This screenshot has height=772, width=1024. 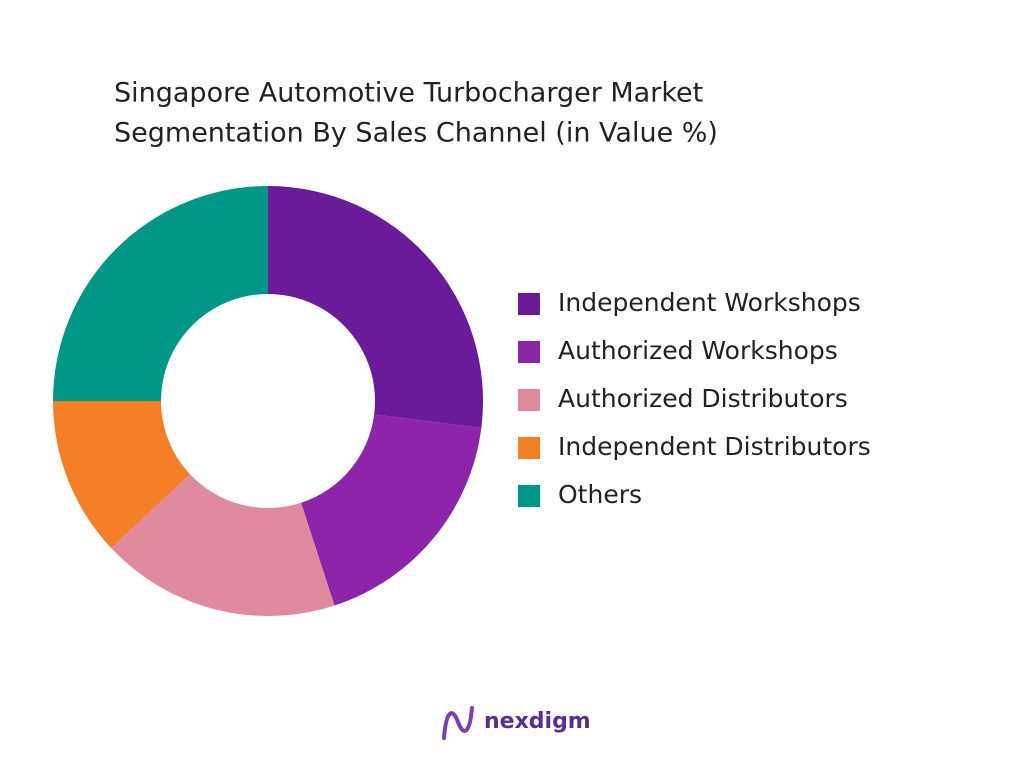 I want to click on legend-label: Independent Distributors, so click(x=714, y=446).